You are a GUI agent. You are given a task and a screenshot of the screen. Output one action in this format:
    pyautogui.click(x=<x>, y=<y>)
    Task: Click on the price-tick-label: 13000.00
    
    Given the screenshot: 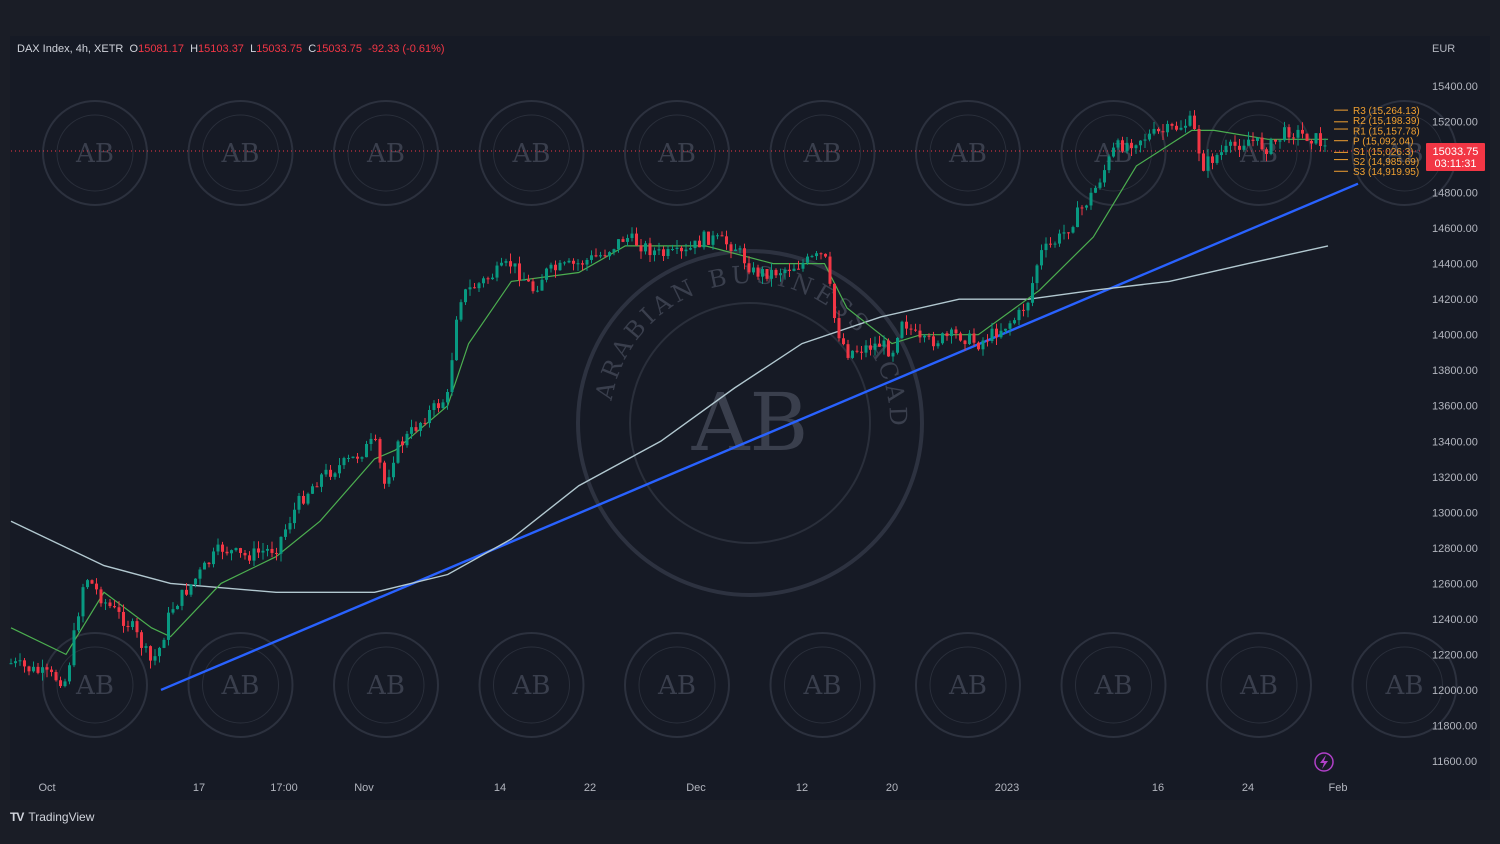 What is the action you would take?
    pyautogui.click(x=1455, y=513)
    